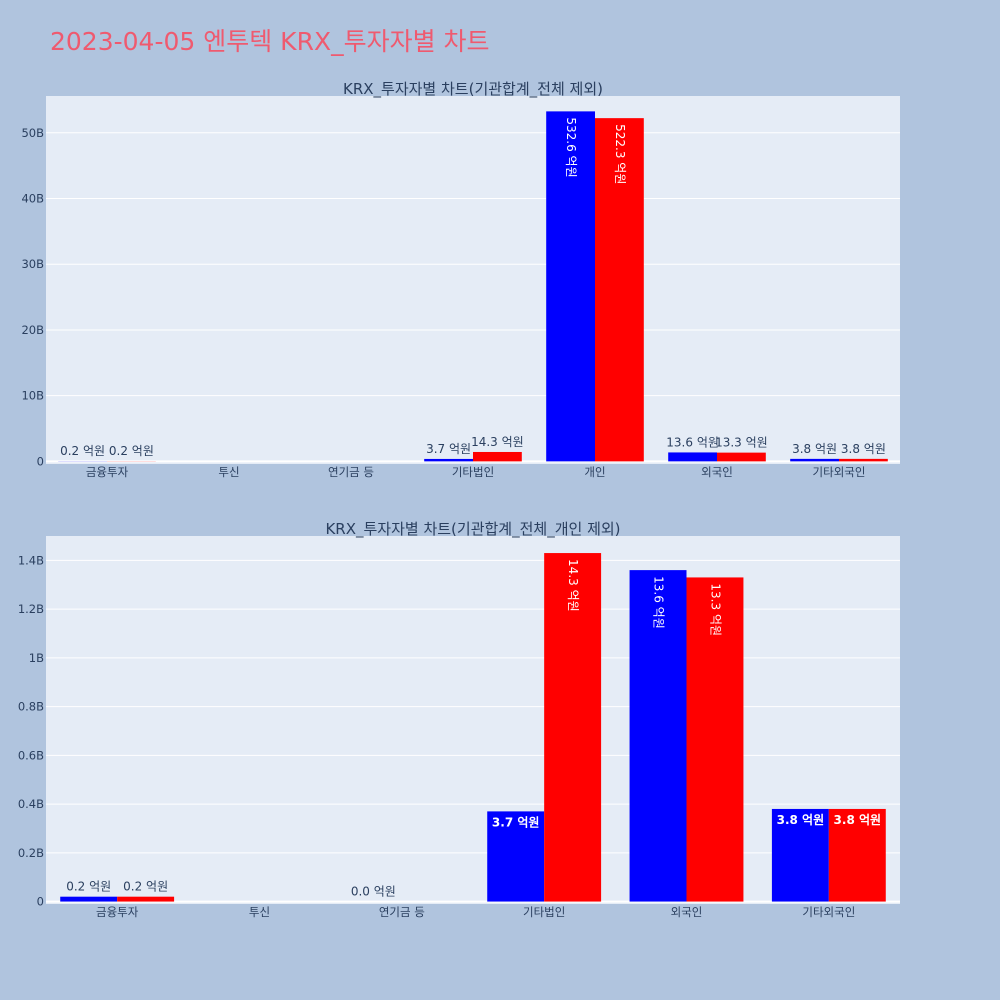  What do you see at coordinates (472, 529) in the screenshot?
I see `chart-title: KRX_투자자별 차트(기관합계_전체_개인 제외)` at bounding box center [472, 529].